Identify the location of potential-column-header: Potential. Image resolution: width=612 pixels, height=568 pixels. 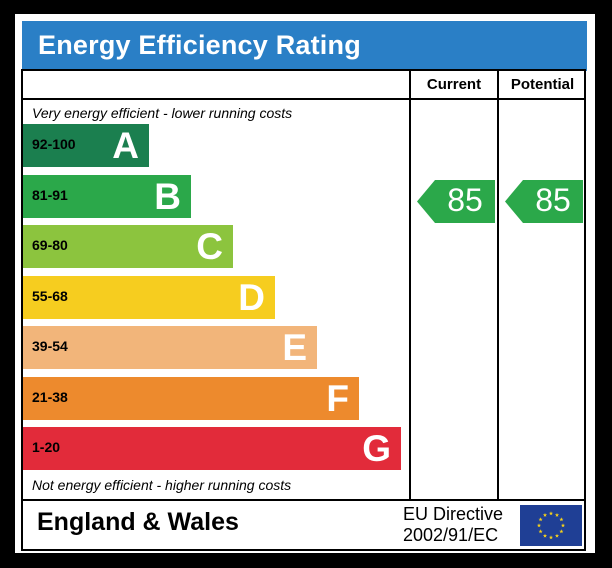
(542, 84).